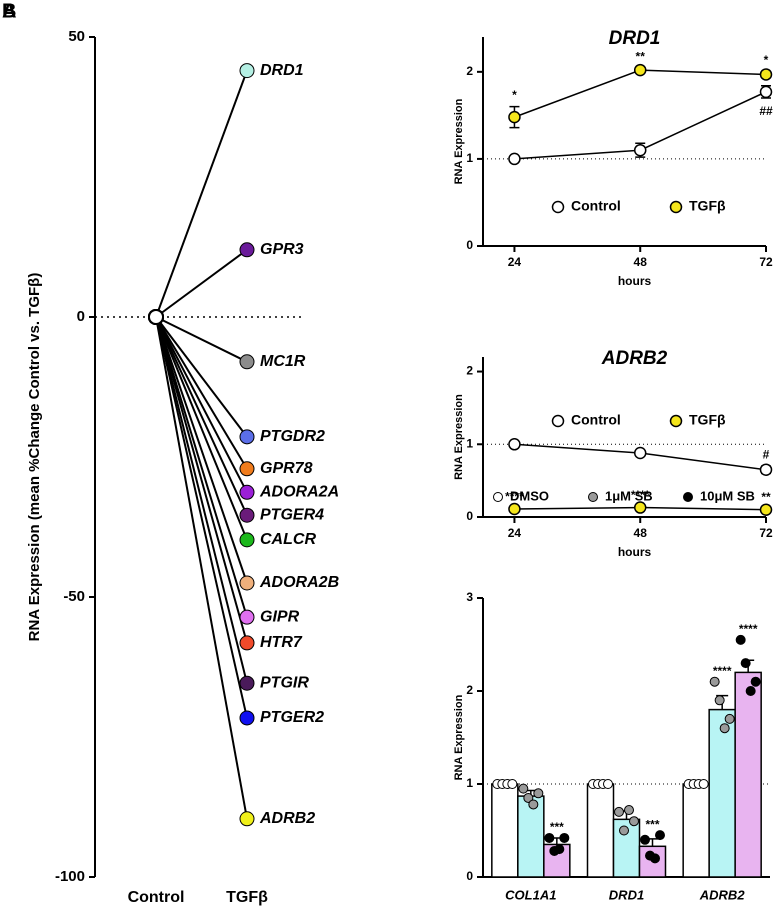 The height and width of the screenshot is (911, 777). I want to click on y-tick-label: -50, so click(74, 596).